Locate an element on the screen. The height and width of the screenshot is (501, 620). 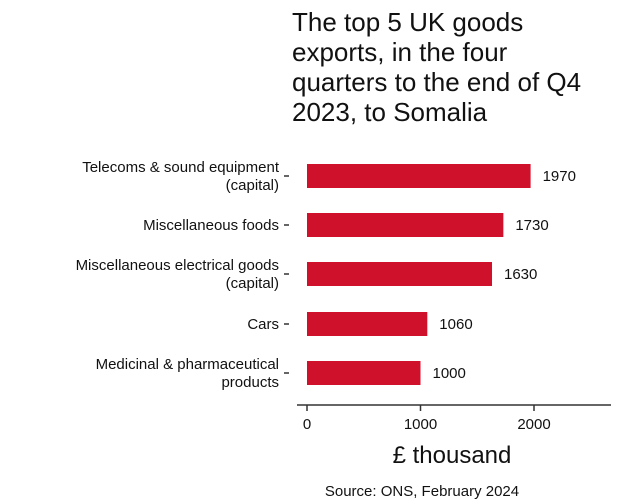
bar-value-label: 1060 is located at coordinates (455, 324).